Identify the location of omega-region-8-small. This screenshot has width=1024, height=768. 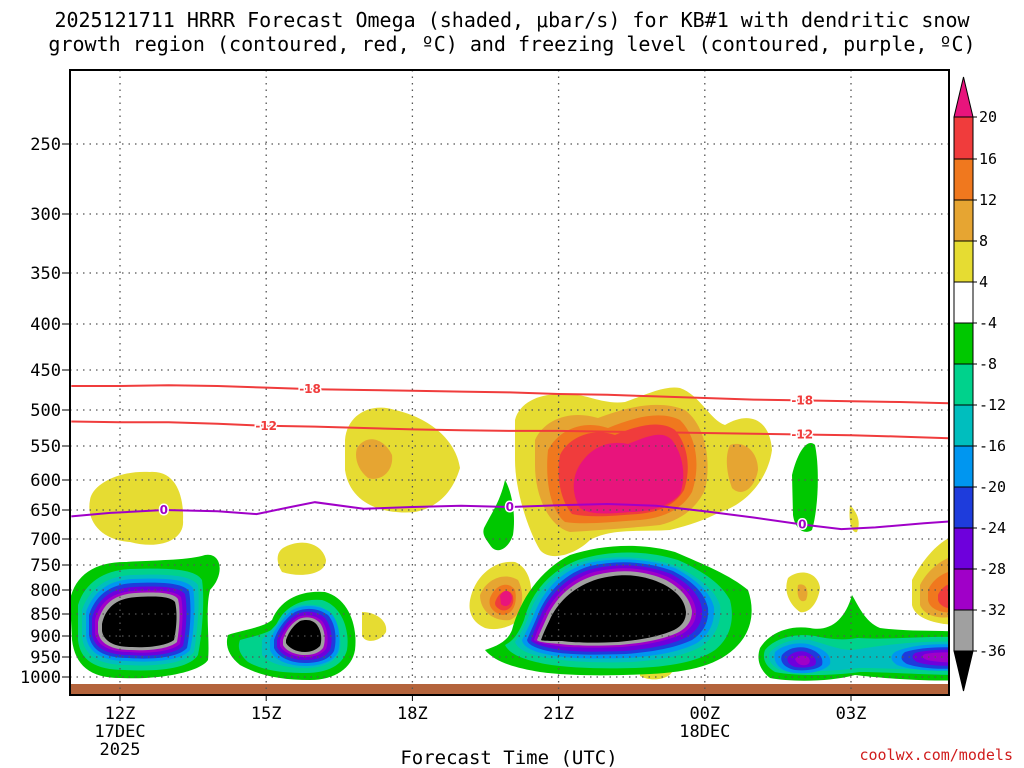
(802, 593).